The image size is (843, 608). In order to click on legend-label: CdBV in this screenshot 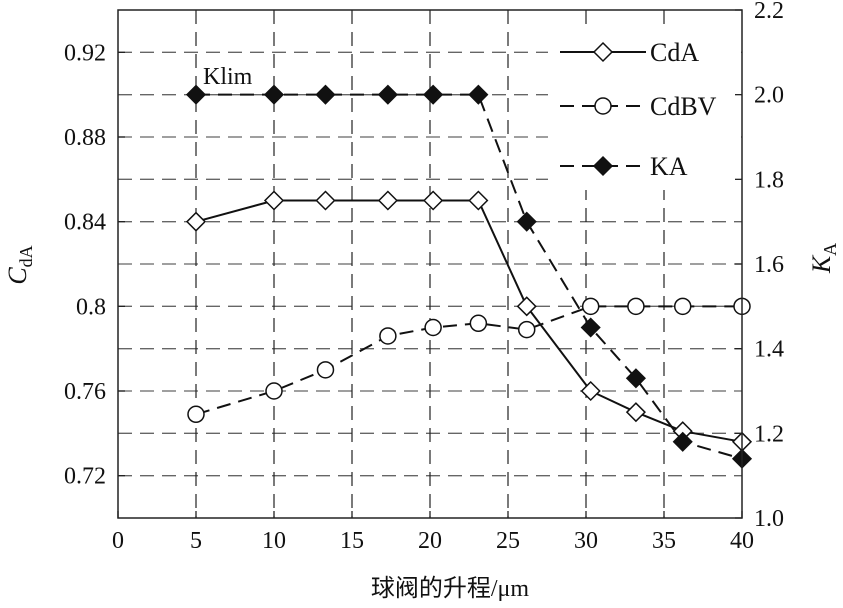, I will do `click(683, 106)`.